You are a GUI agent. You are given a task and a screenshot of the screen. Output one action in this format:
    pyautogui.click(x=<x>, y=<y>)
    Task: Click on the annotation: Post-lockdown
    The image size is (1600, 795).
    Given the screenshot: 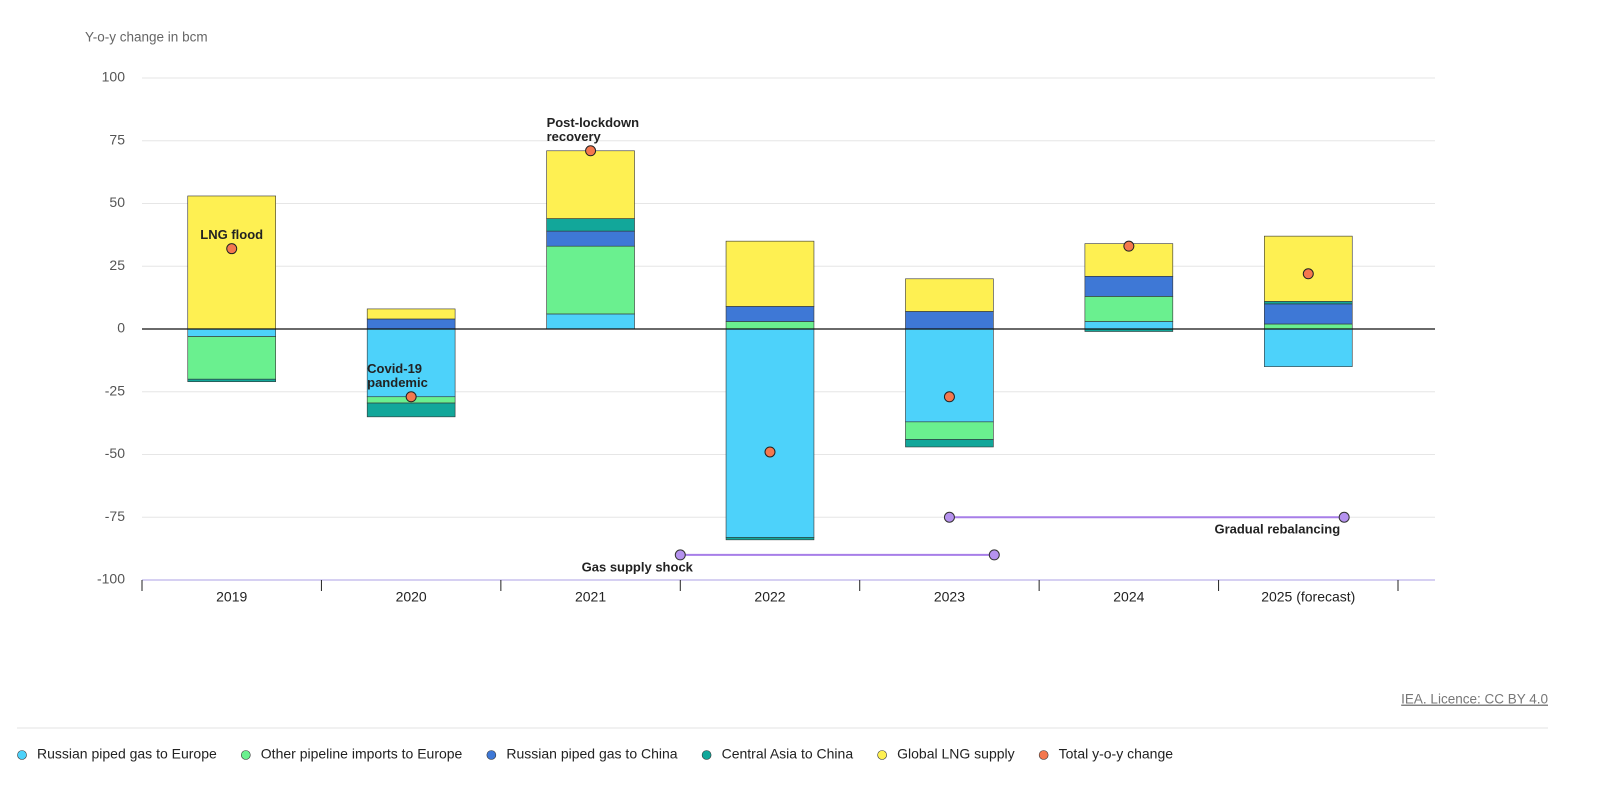 What is the action you would take?
    pyautogui.click(x=593, y=122)
    